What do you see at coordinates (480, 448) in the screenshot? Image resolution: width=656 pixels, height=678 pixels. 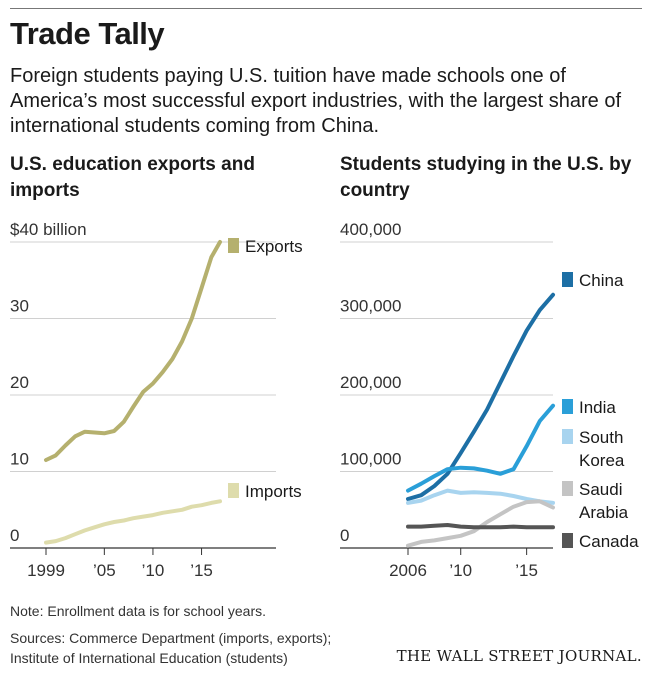 I see `right-series-line-india` at bounding box center [480, 448].